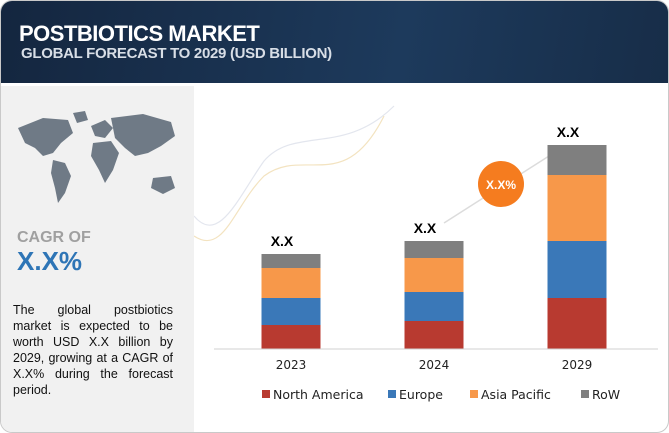 The image size is (669, 433). Describe the element at coordinates (577, 365) in the screenshot. I see `x-tick-label: 2029` at that location.